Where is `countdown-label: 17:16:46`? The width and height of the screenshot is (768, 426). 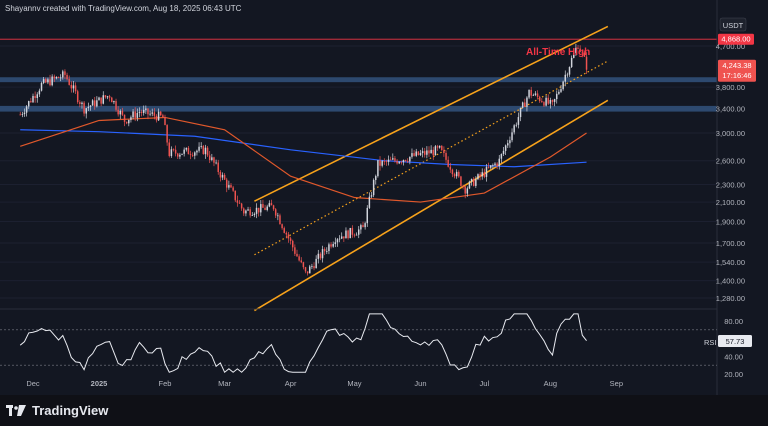
countdown-label: 17:16:46 is located at coordinates (736, 75).